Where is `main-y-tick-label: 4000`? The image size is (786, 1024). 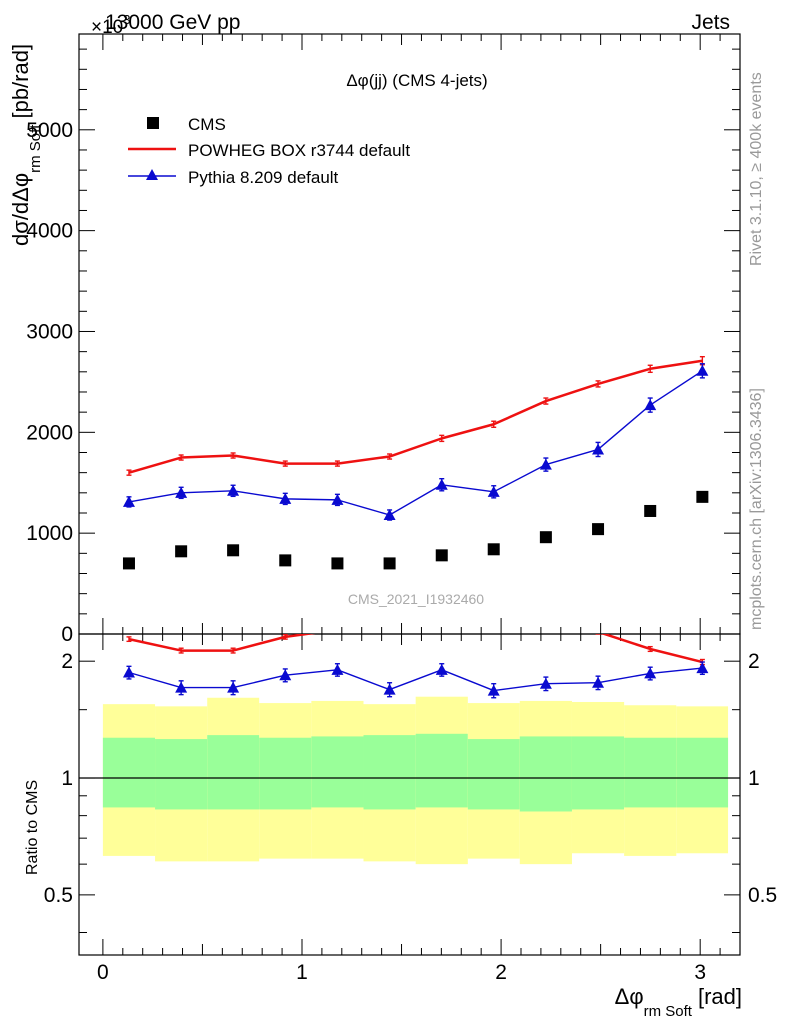 main-y-tick-label: 4000 is located at coordinates (49, 231).